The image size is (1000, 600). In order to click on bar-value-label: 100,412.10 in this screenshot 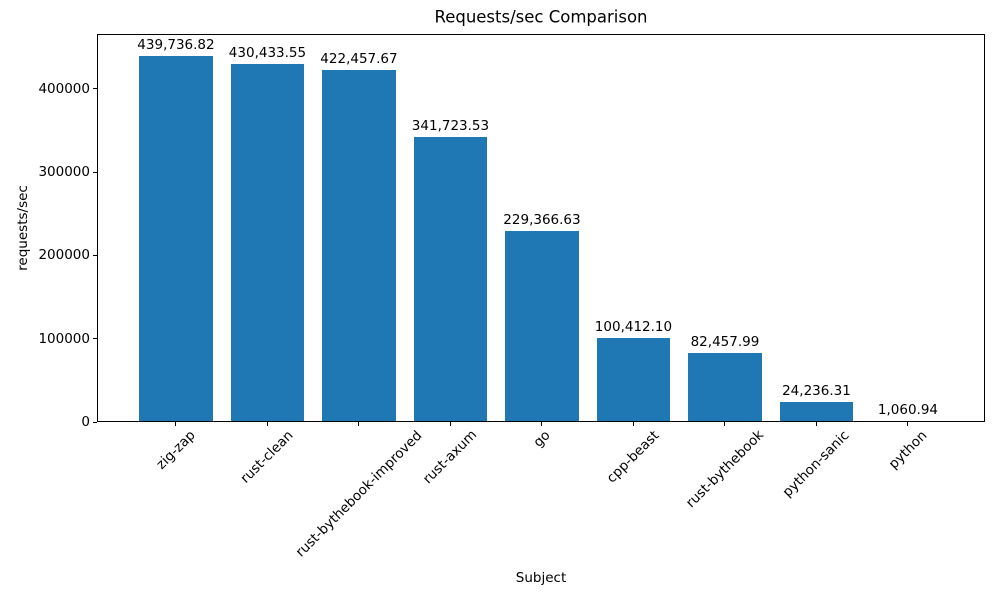, I will do `click(633, 327)`.